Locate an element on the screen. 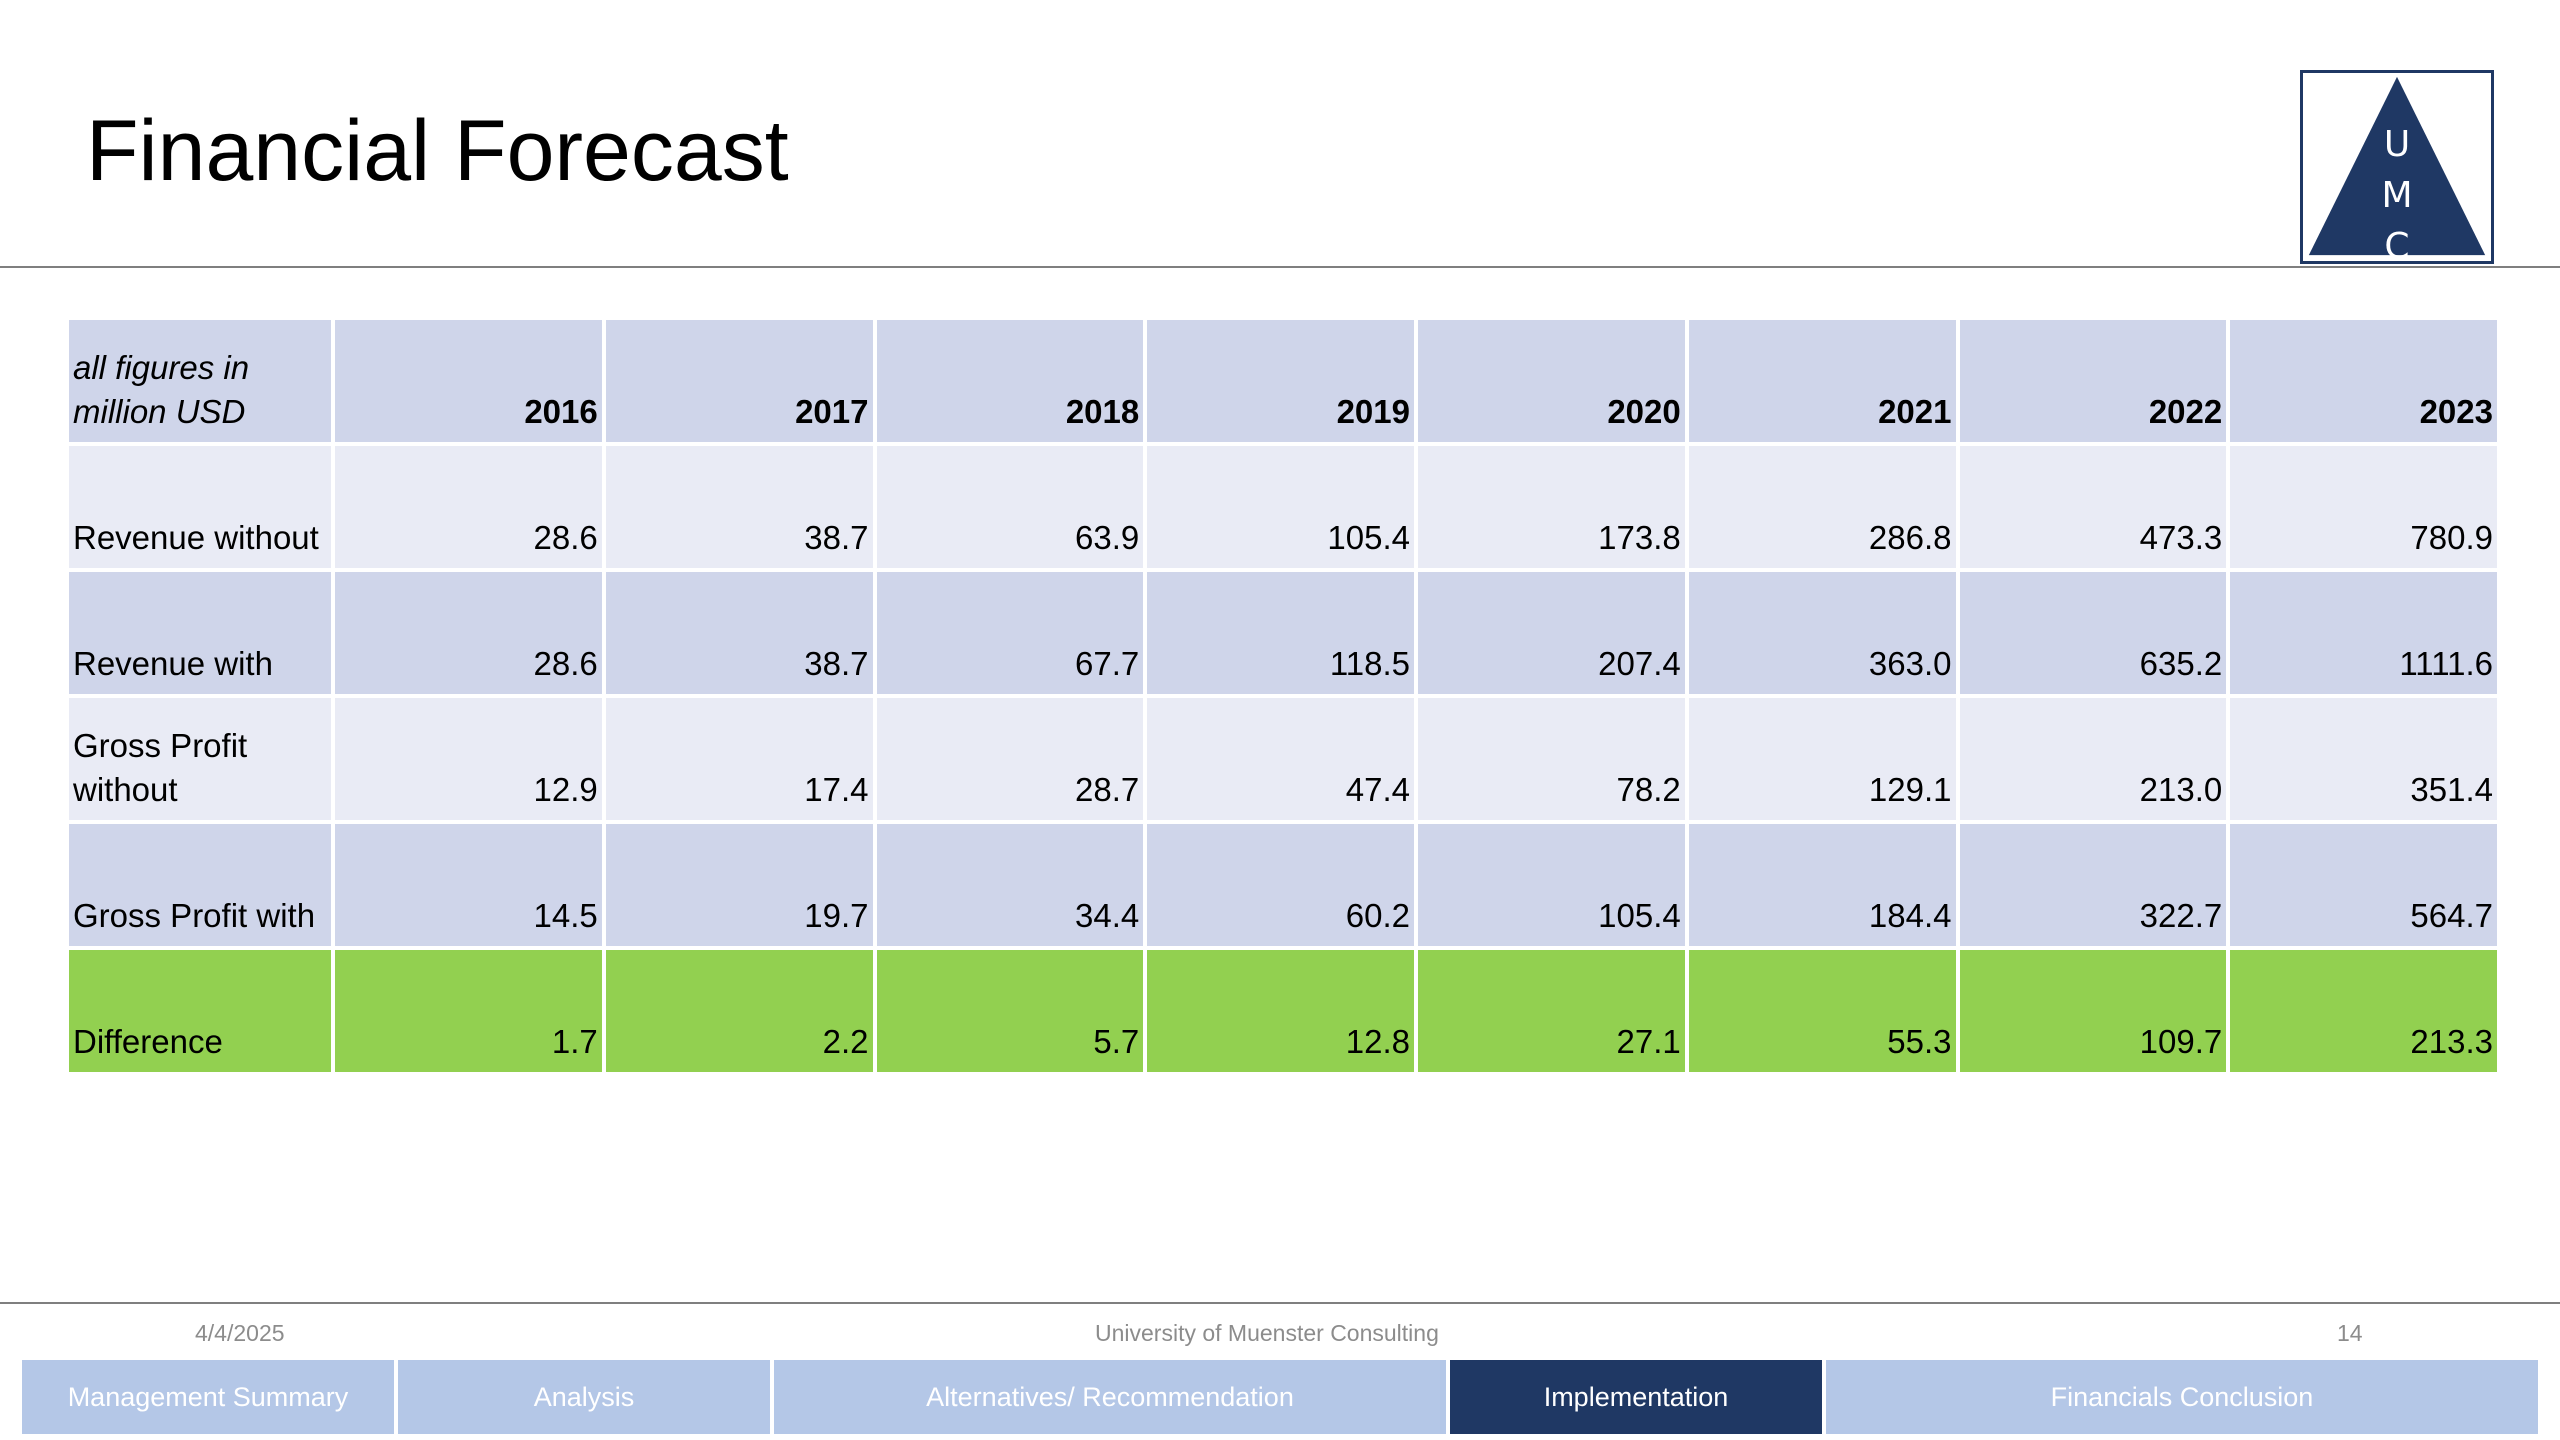 This screenshot has width=2560, height=1440. logo-letter-m: M is located at coordinates (2397, 195).